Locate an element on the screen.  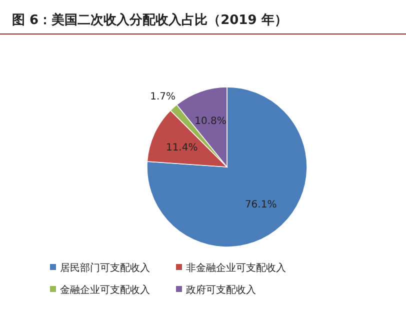
legend-label: 政府可支配收入 is located at coordinates (221, 290).